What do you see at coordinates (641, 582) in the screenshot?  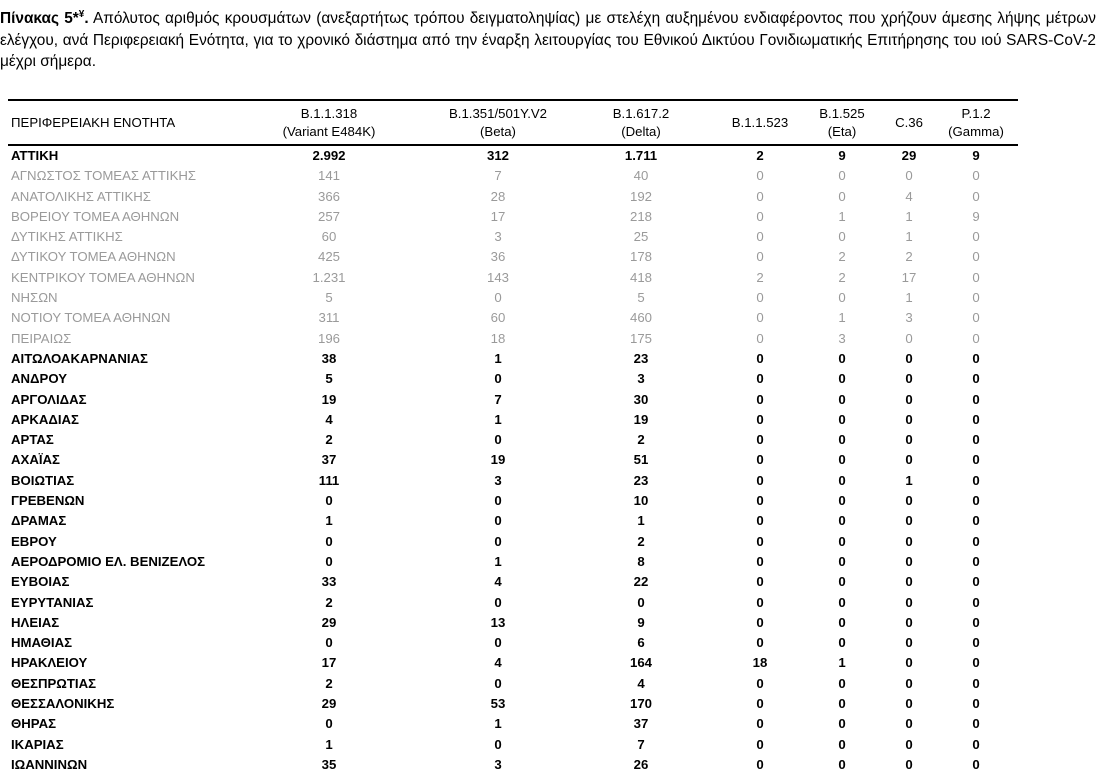 I see `case-count-cell: 22` at bounding box center [641, 582].